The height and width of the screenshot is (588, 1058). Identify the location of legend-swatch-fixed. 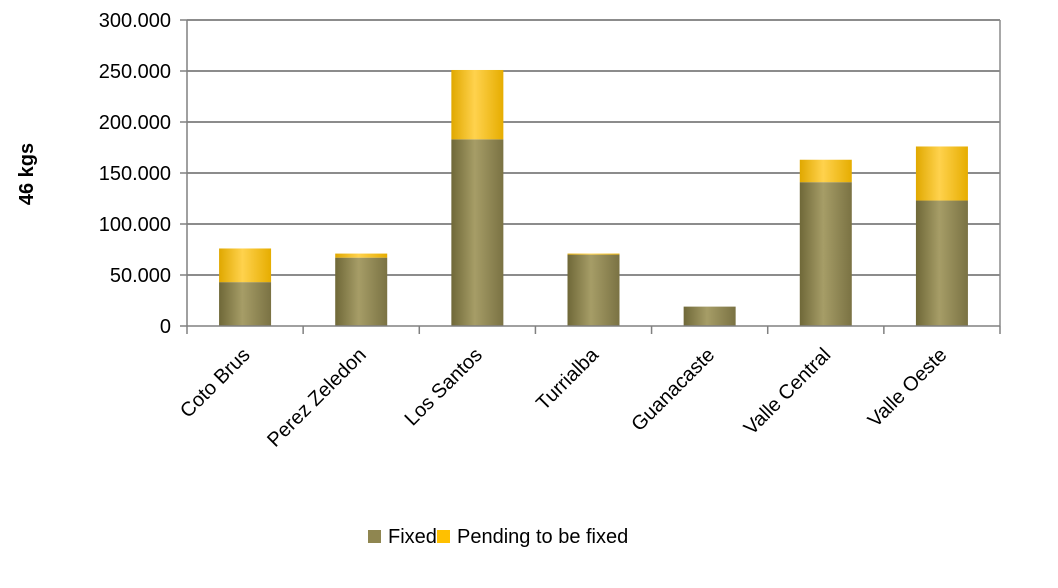
(374, 536).